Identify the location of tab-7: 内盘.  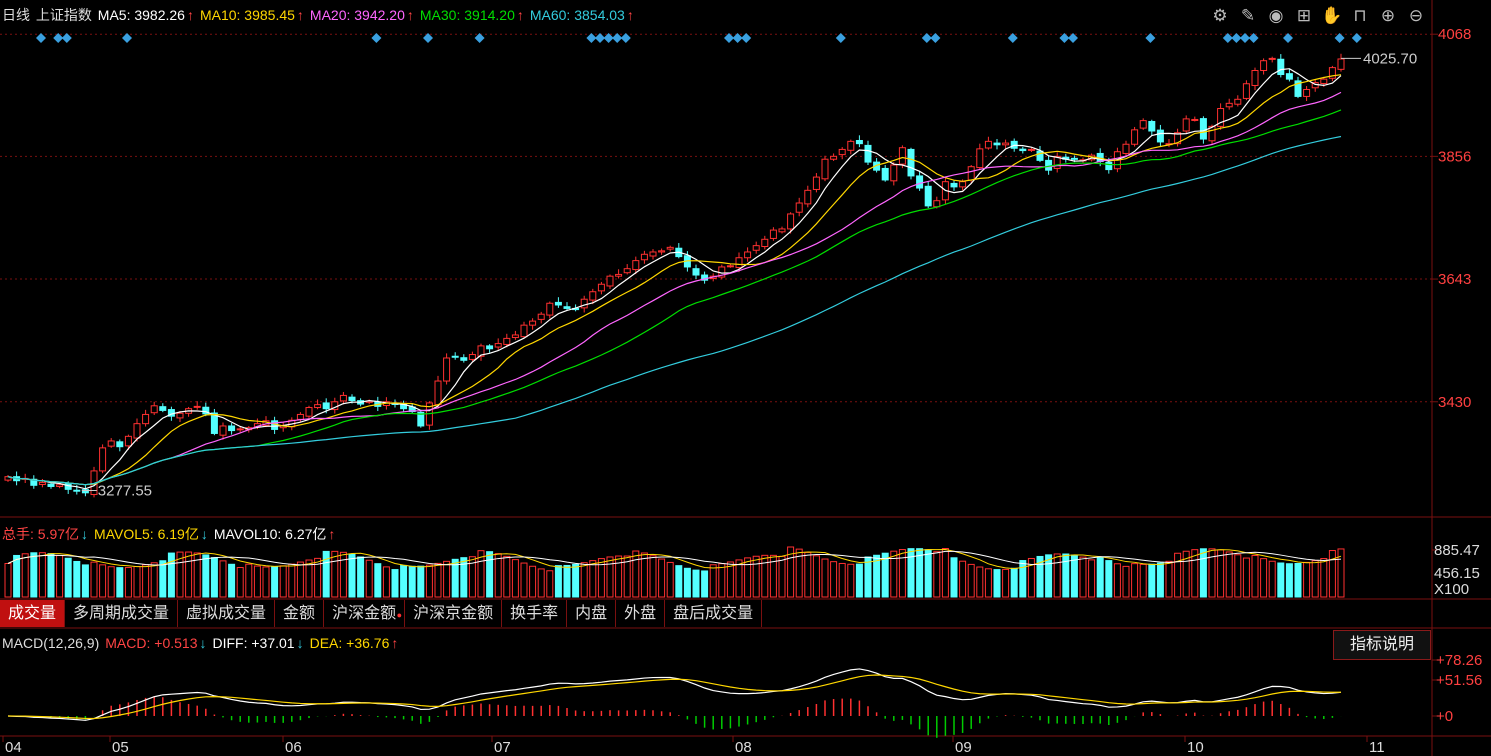
(592, 613).